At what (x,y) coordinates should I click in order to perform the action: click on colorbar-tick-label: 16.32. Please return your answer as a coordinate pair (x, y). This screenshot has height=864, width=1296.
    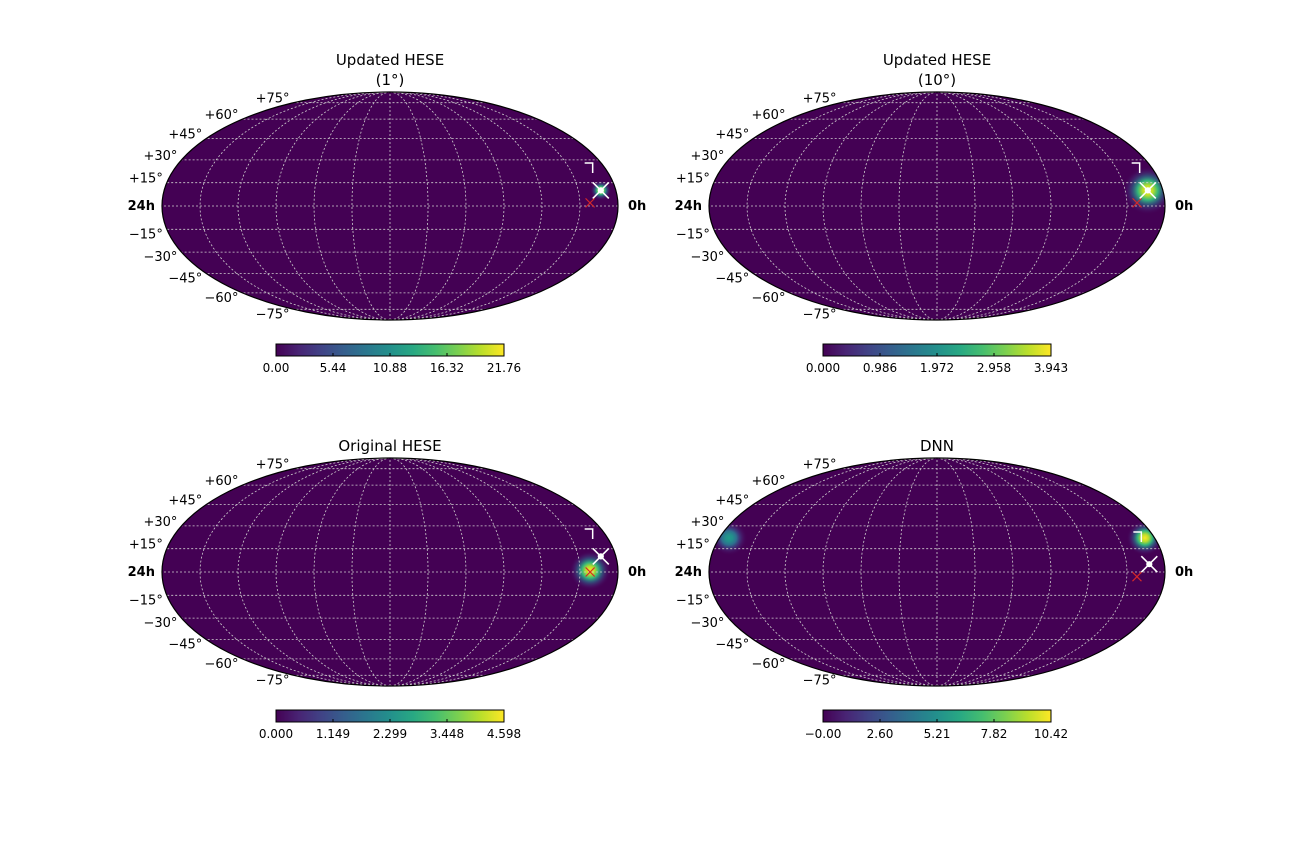
    Looking at the image, I should click on (447, 368).